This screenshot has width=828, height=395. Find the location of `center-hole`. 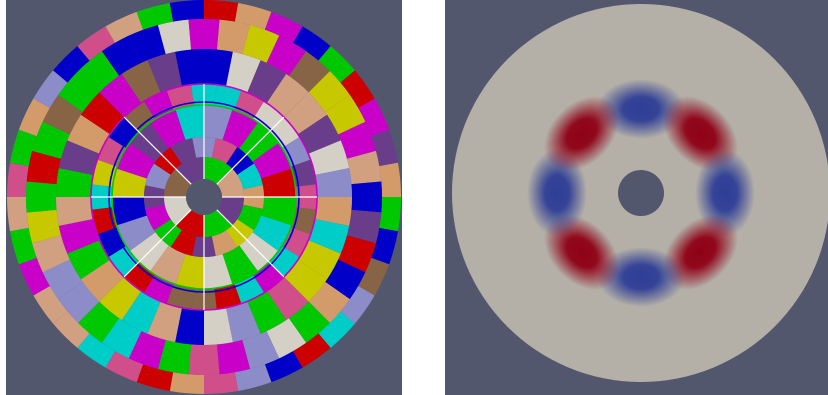

center-hole is located at coordinates (204, 197).